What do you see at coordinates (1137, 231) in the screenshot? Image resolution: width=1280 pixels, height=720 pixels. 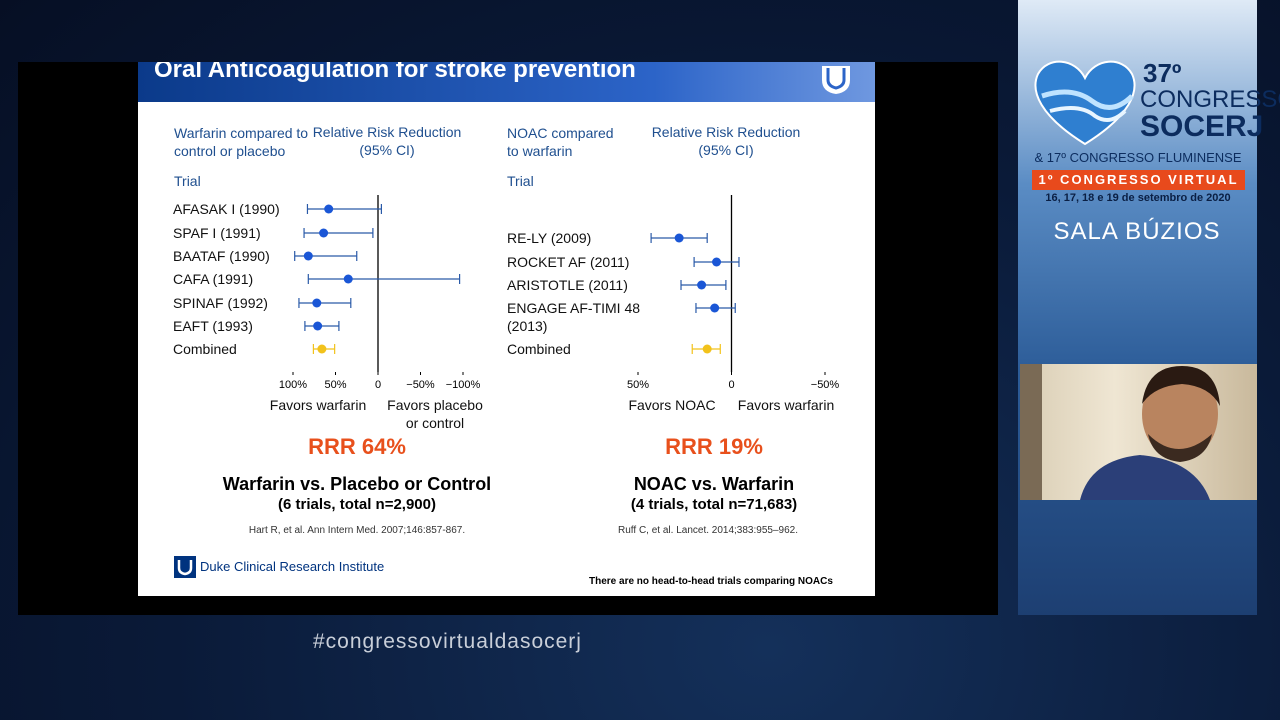 I see `room-name: SALA BÚZIOS` at bounding box center [1137, 231].